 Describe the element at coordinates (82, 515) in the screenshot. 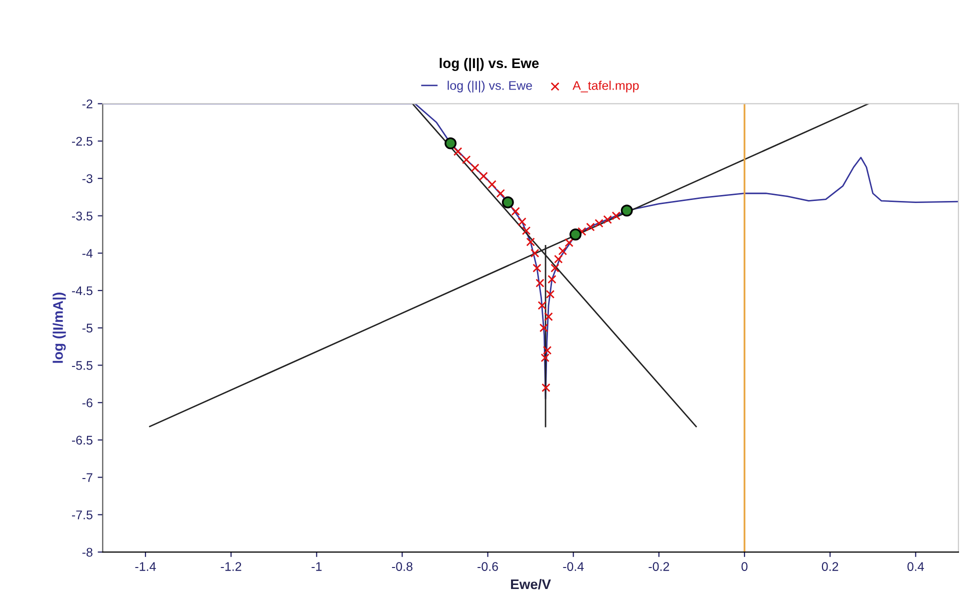

I see `y-tick-label: -7.5` at that location.